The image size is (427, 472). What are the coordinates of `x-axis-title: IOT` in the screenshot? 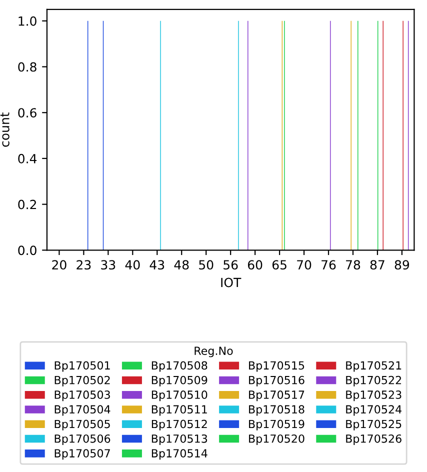 It's located at (231, 283).